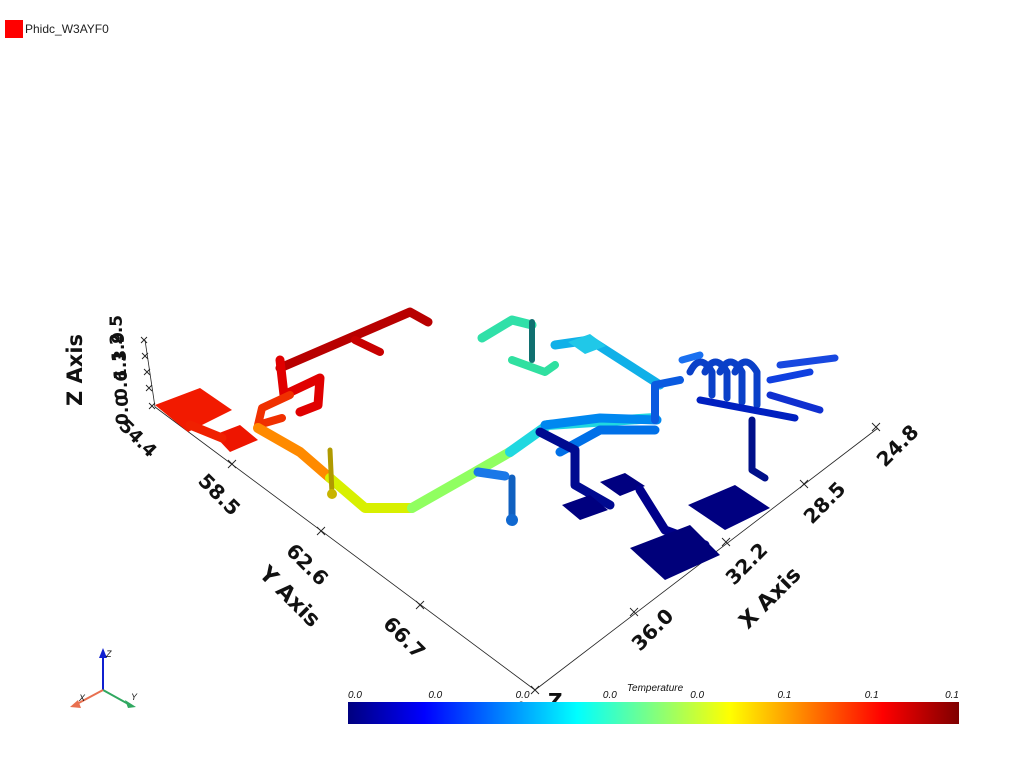 This screenshot has height=768, width=1024. What do you see at coordinates (206, 431) in the screenshot?
I see `pipe-red-link` at bounding box center [206, 431].